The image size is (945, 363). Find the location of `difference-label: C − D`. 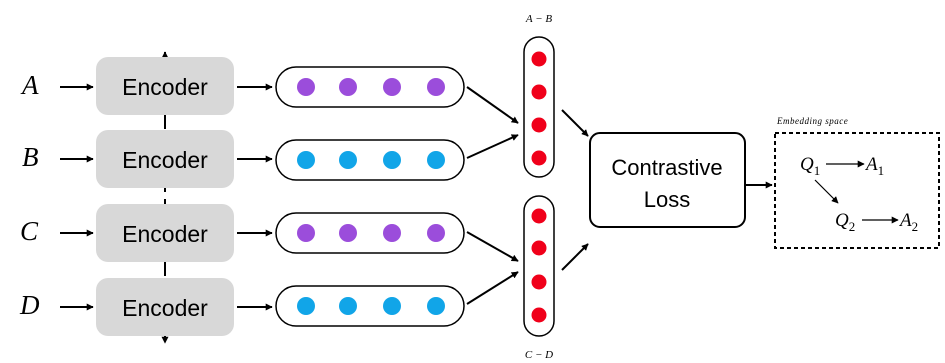

difference-label: C − D is located at coordinates (539, 355).